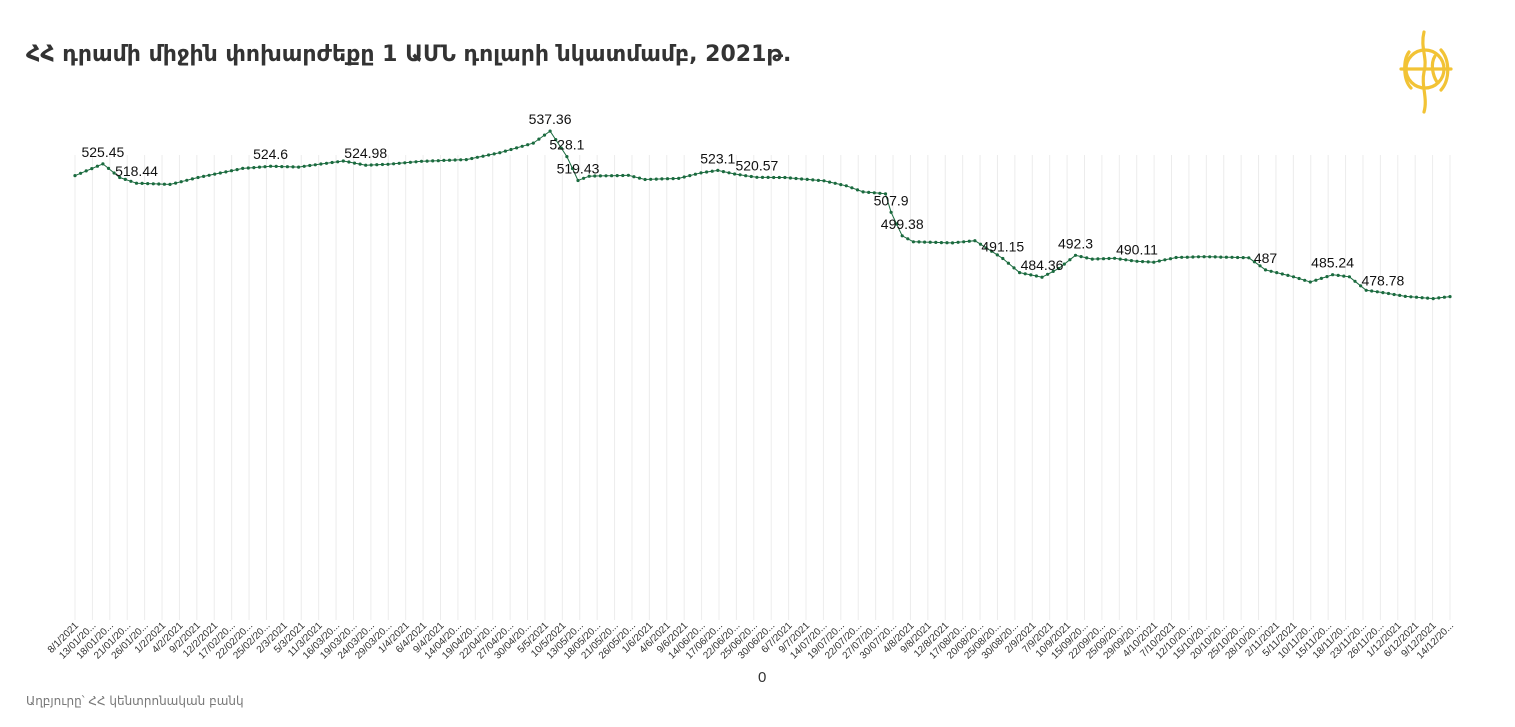 Image resolution: width=1515 pixels, height=727 pixels. Describe the element at coordinates (1075, 243) in the screenshot. I see `data-label: 492.3` at that location.